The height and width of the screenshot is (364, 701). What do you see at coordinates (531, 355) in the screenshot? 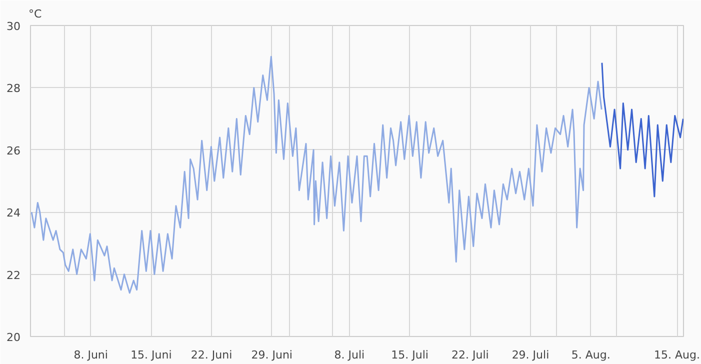
I see `x-tick-label: 29. Juli` at bounding box center [531, 355].